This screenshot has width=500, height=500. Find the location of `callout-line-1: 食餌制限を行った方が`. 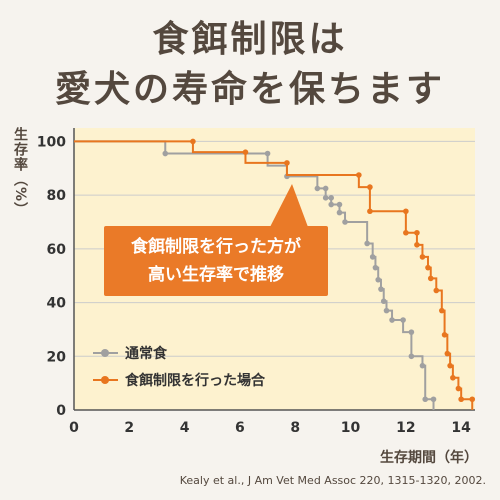

callout-line-1: 食餌制限を行った方が is located at coordinates (216, 247).